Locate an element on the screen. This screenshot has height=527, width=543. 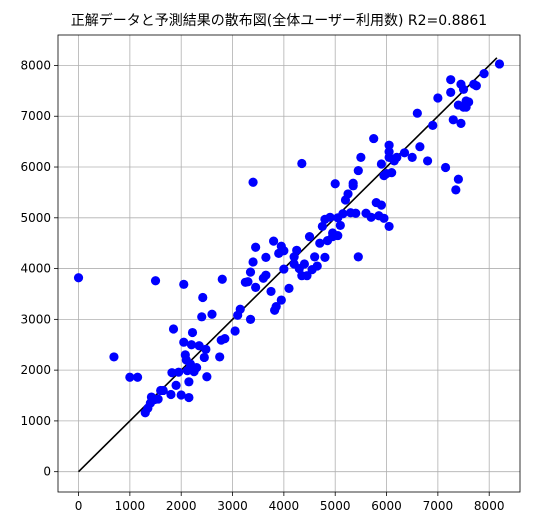
x-tick-label: 8000 is located at coordinates (489, 506).